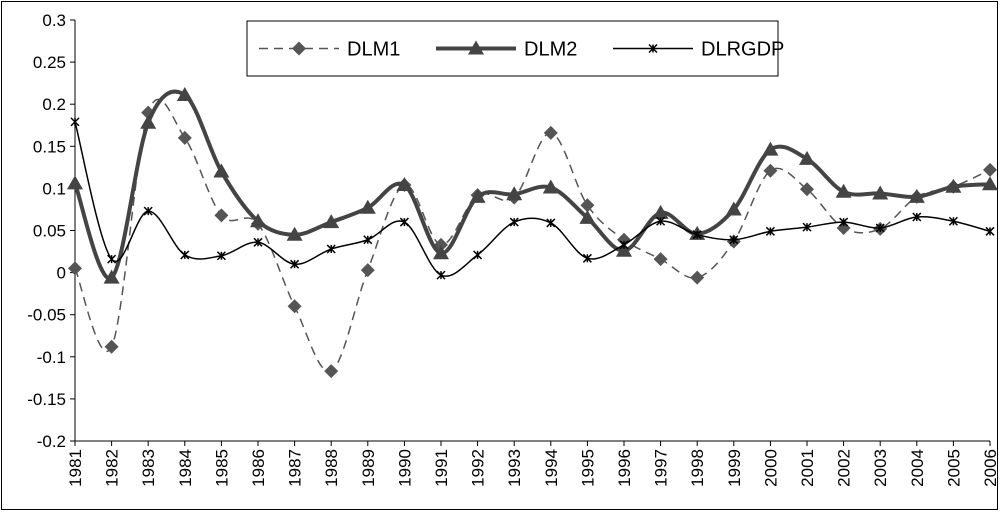 Image resolution: width=1000 pixels, height=512 pixels. I want to click on x-tick-label: 1985, so click(221, 468).